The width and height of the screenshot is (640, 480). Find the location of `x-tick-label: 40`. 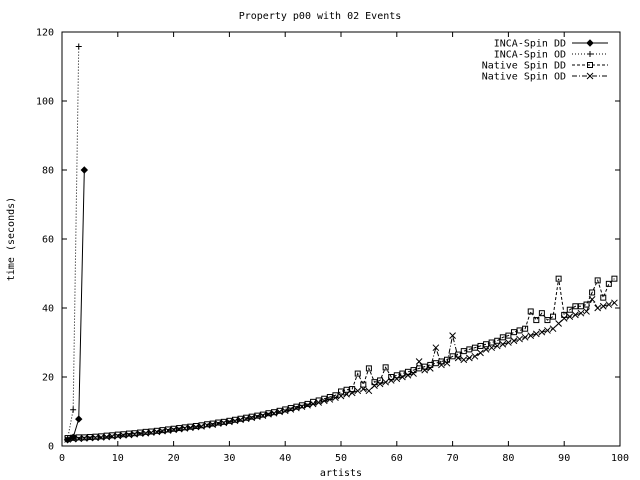

x-tick-label: 40 is located at coordinates (285, 458).